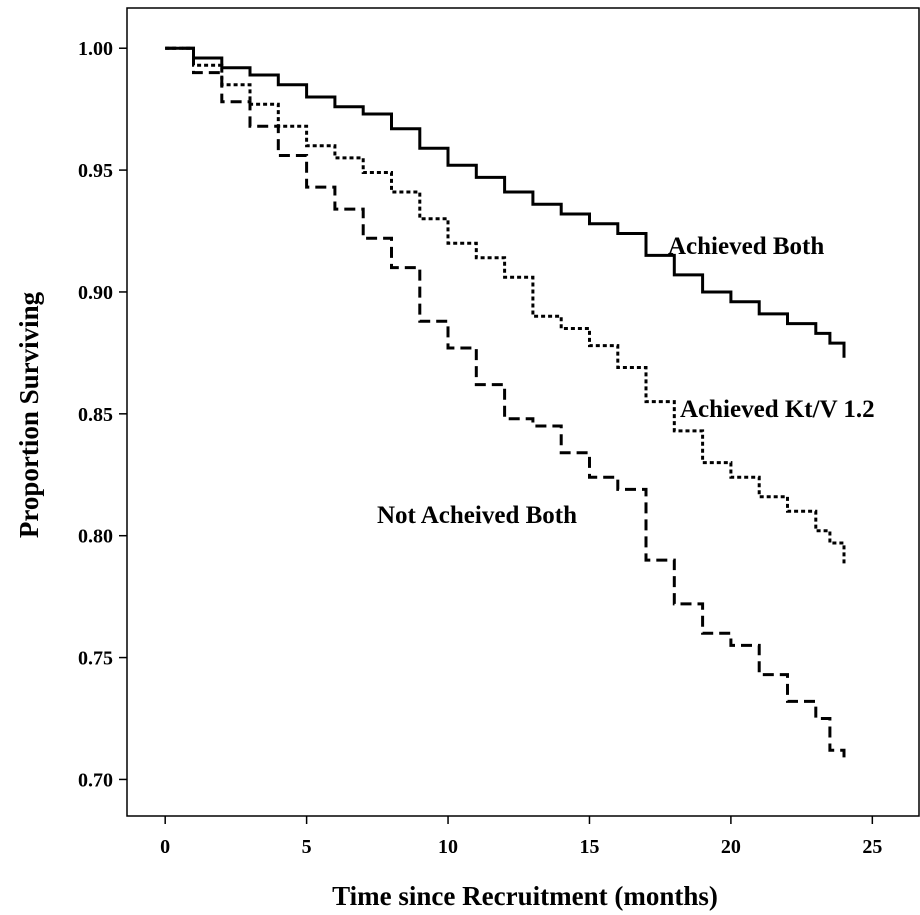 The height and width of the screenshot is (915, 920). I want to click on y-tick-label: 0.75, so click(95, 659).